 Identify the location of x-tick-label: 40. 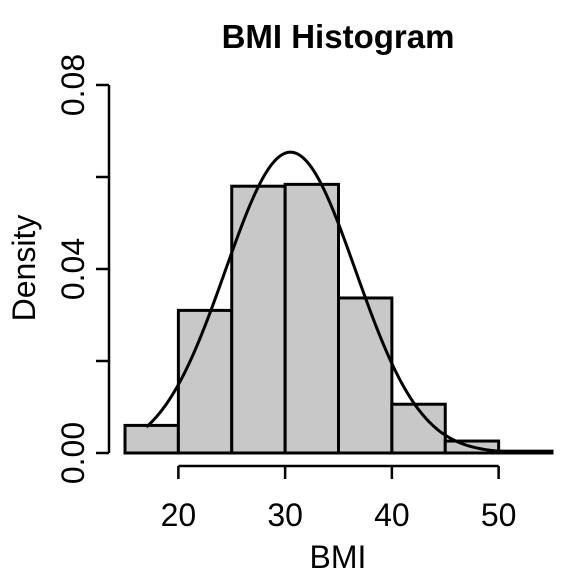
(392, 515).